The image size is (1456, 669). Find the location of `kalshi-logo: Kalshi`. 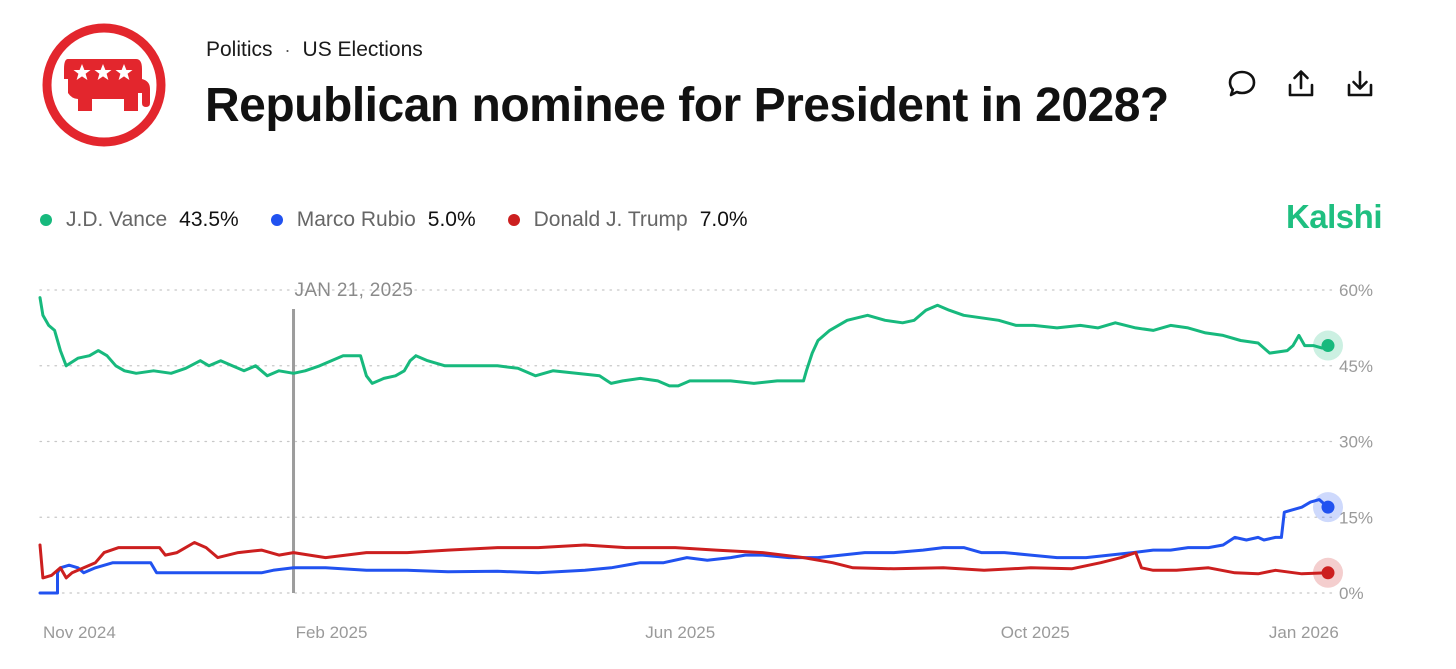

kalshi-logo: Kalshi is located at coordinates (1334, 216).